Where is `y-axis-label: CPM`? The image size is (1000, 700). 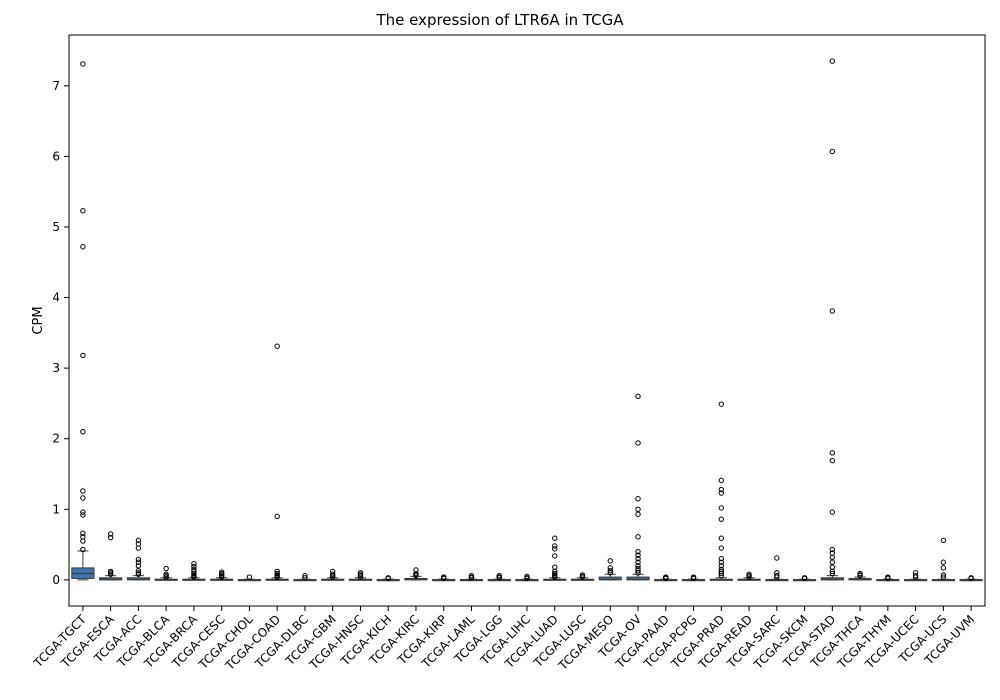 y-axis-label: CPM is located at coordinates (38, 320).